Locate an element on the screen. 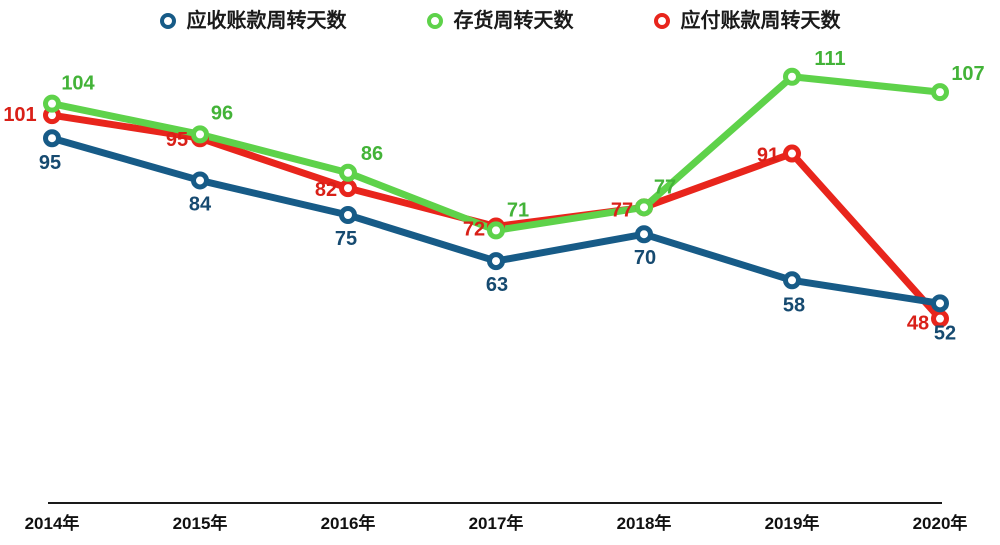 The height and width of the screenshot is (545, 1000). data-point-label-payable-days-6: 48 is located at coordinates (918, 324).